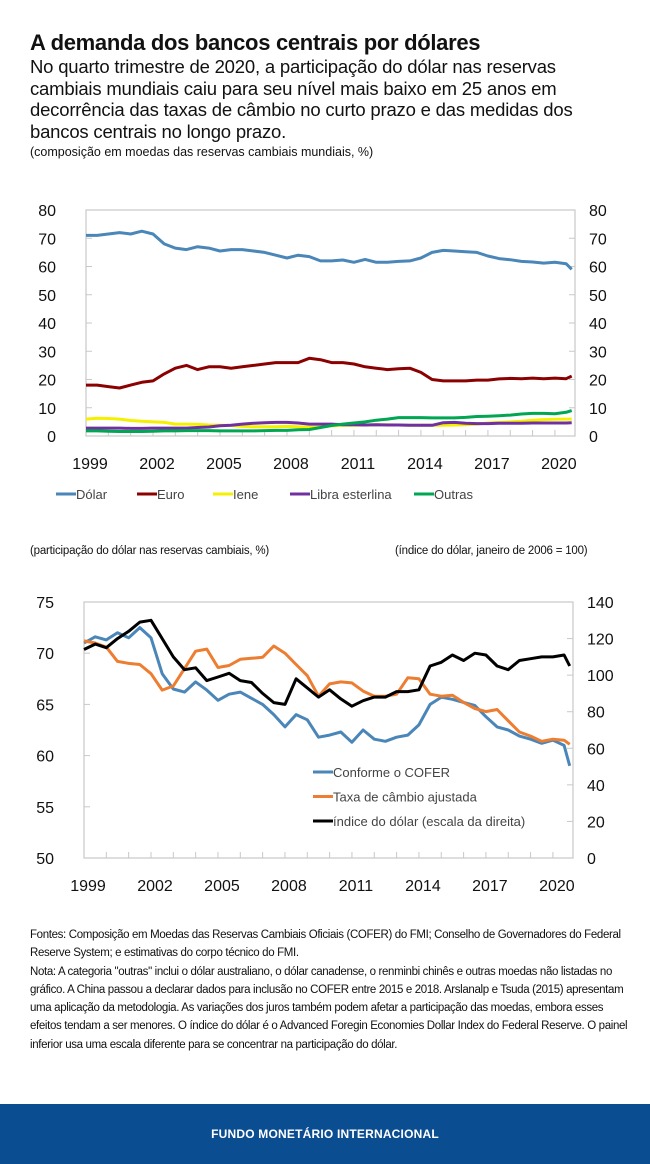 Image resolution: width=650 pixels, height=1164 pixels. Describe the element at coordinates (45, 705) in the screenshot. I see `y-tick-label: 65` at that location.